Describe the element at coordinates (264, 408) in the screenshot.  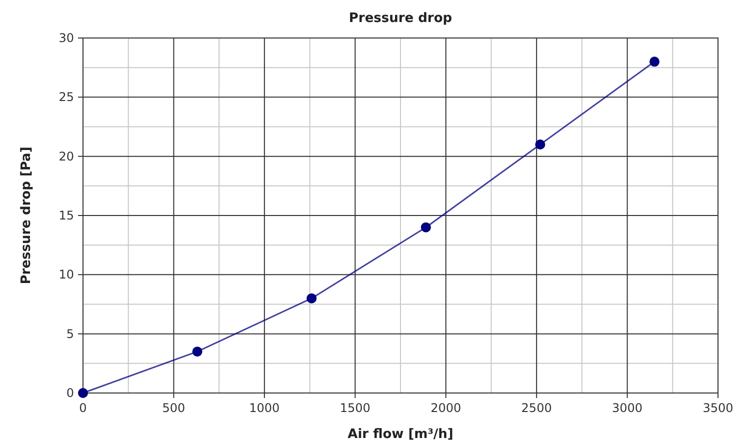
I see `x-tick-label: 1000` at that location.